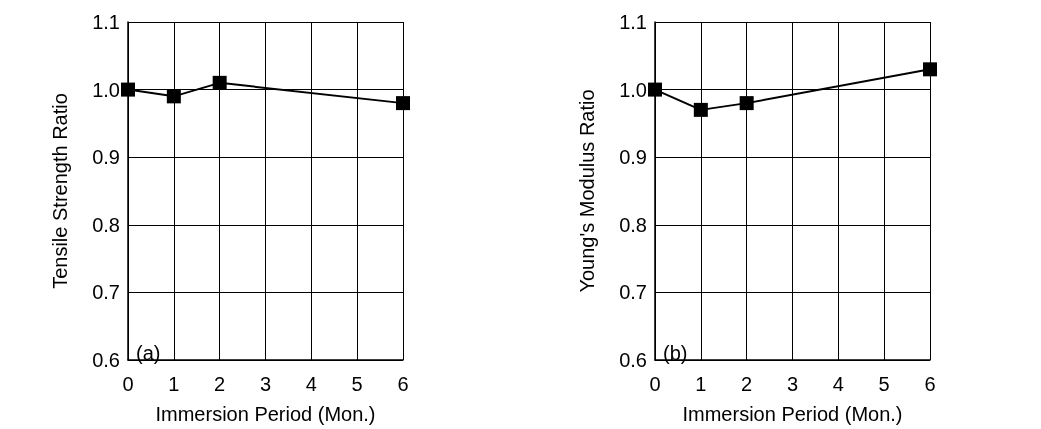 The image size is (1041, 429). I want to click on annotation: (b), so click(675, 353).